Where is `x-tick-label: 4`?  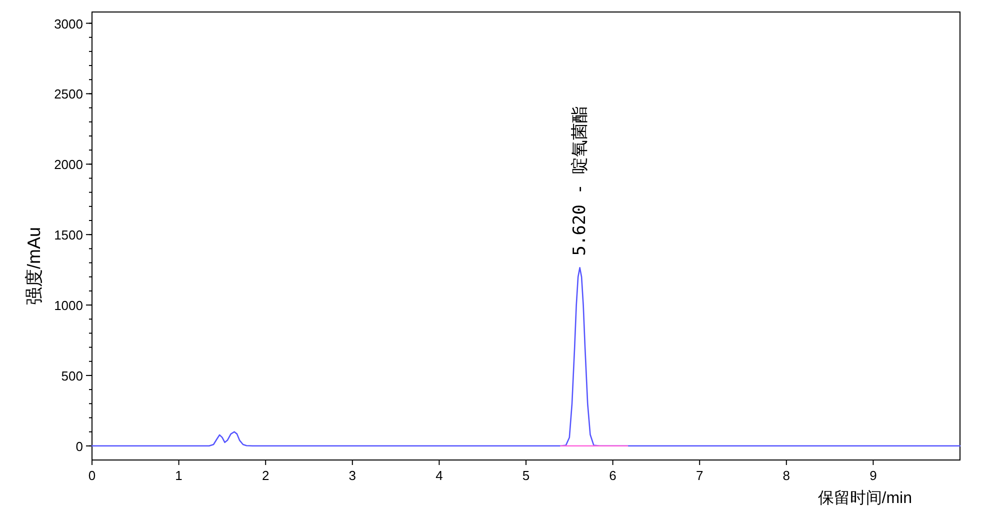
x-tick-label: 4 is located at coordinates (439, 475).